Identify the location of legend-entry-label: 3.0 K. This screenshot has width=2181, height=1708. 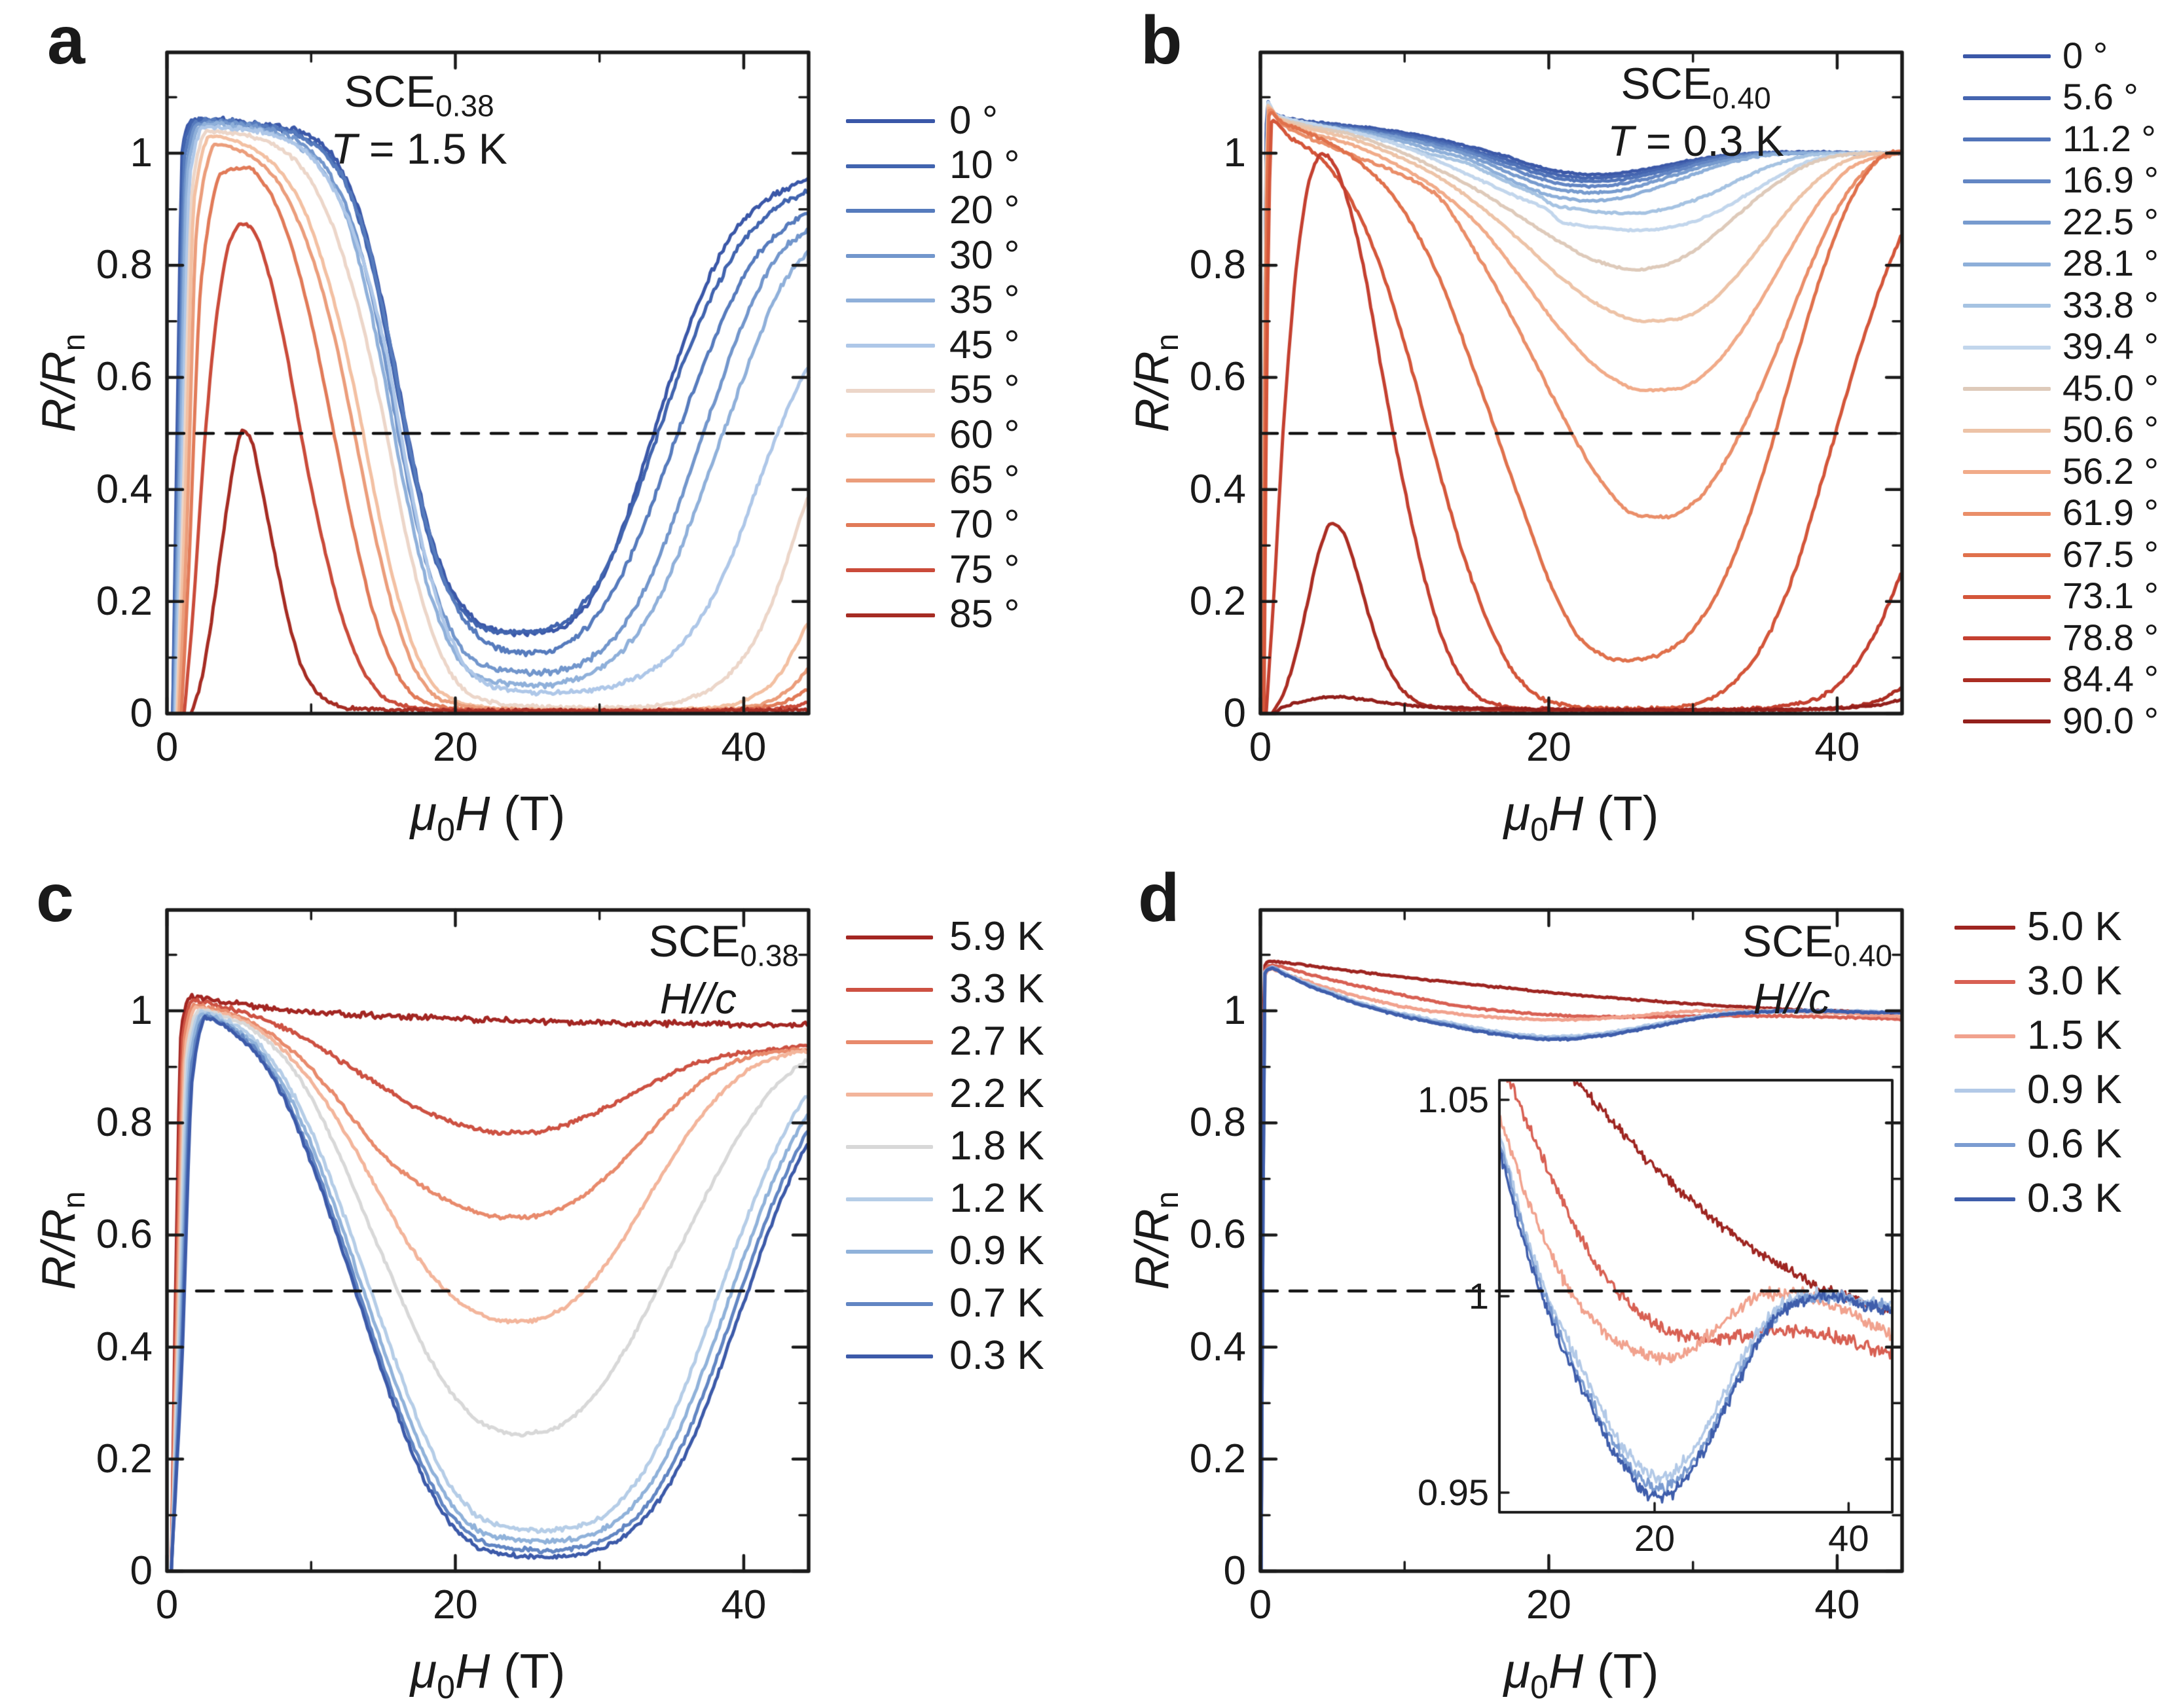
(2074, 981).